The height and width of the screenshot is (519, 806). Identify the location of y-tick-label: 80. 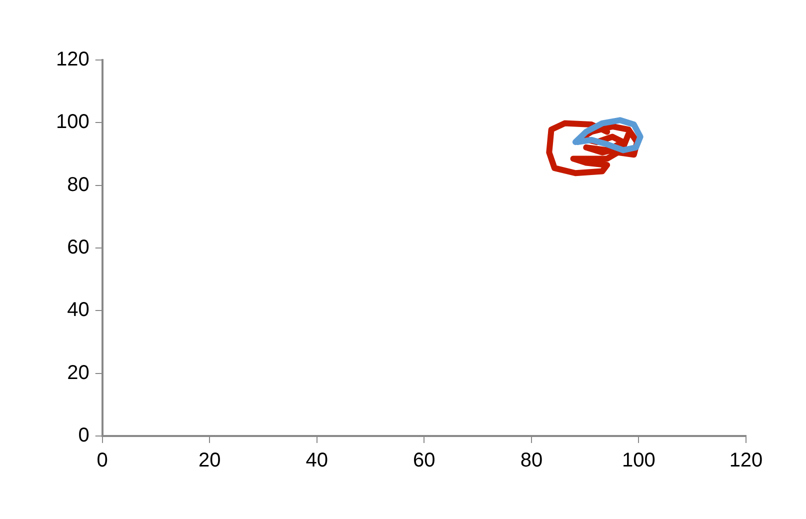
(78, 185).